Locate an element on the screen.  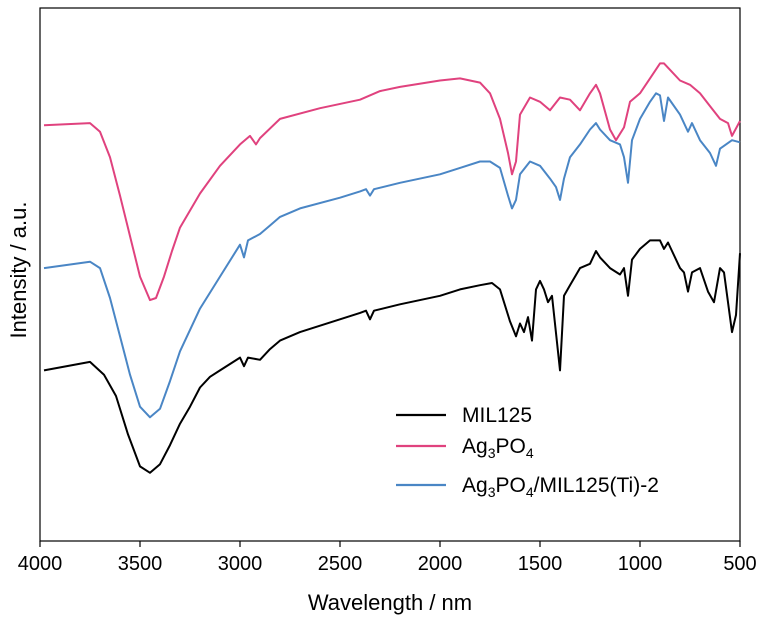
x-tick-label: 500 is located at coordinates (739, 564).